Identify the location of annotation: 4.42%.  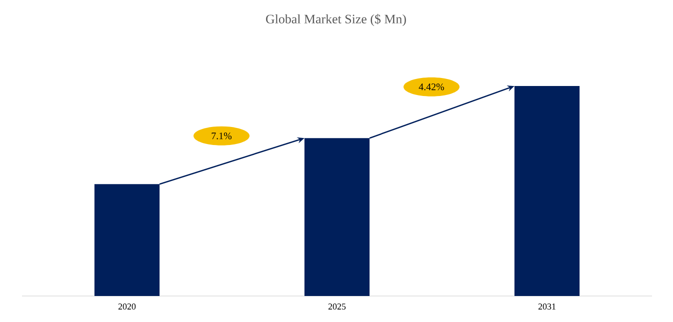
(431, 86).